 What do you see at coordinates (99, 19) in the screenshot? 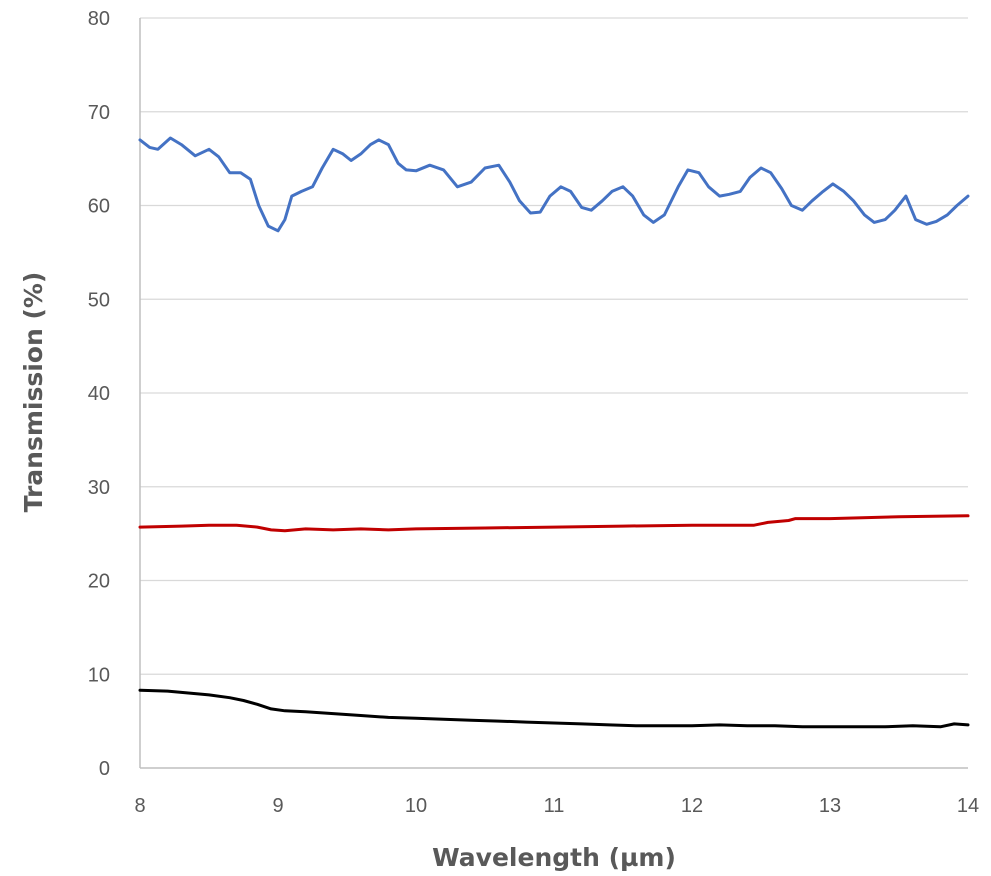
I see `y-tick-label: 80` at bounding box center [99, 19].